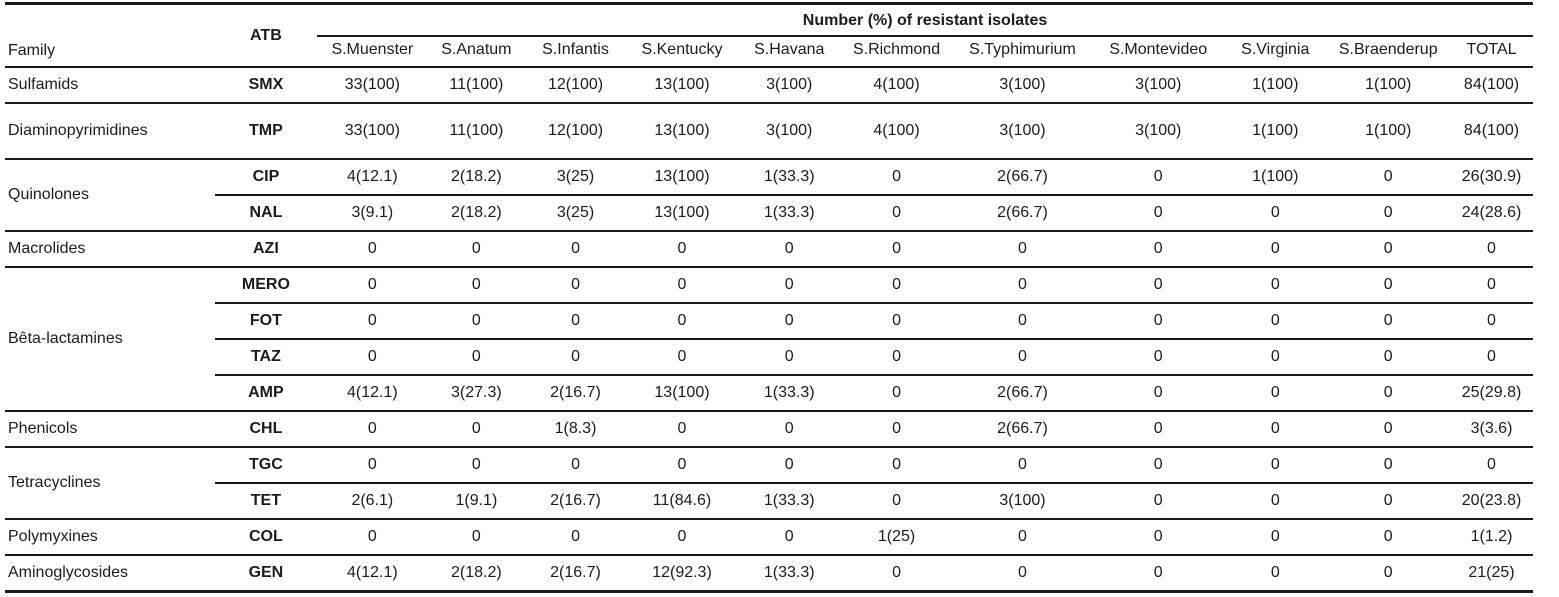 The height and width of the screenshot is (597, 1559). What do you see at coordinates (110, 339) in the screenshot?
I see `family-name: Bêta-lactamines` at bounding box center [110, 339].